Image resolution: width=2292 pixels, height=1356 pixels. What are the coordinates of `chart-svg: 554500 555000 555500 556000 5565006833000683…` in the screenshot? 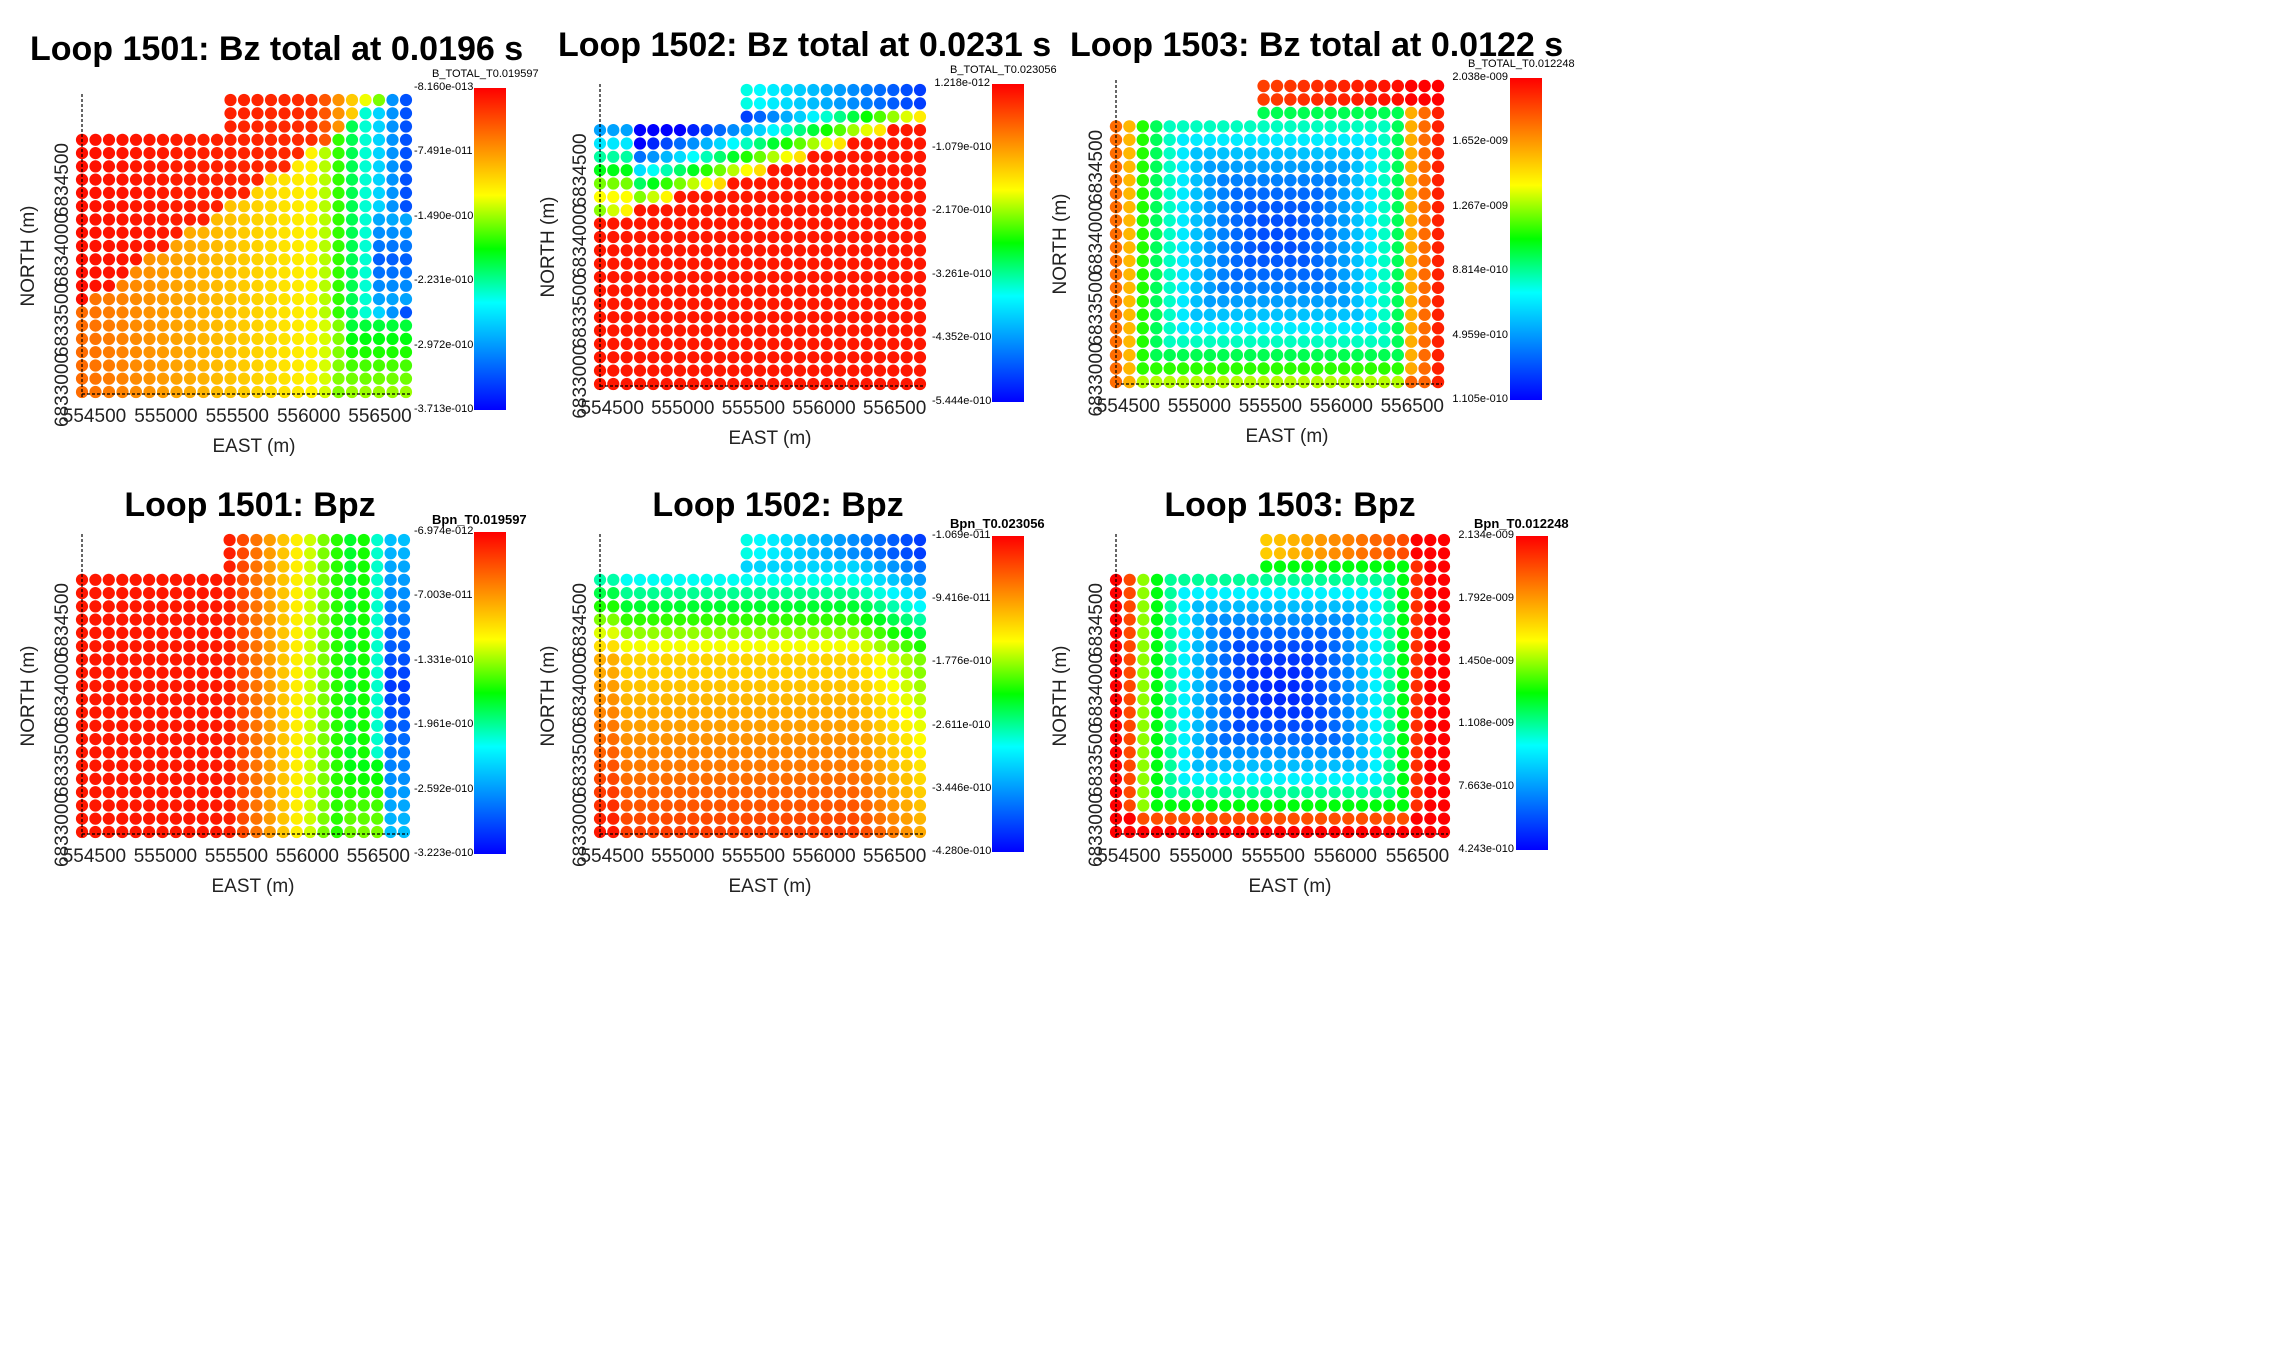 It's located at (781, 266).